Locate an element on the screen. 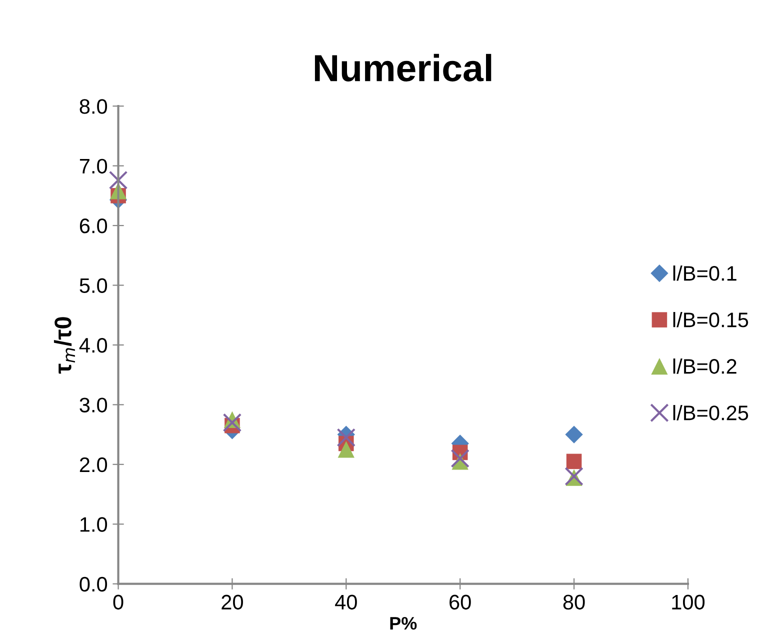 This screenshot has width=773, height=643. legend-label: l/B=0.15 is located at coordinates (710, 320).